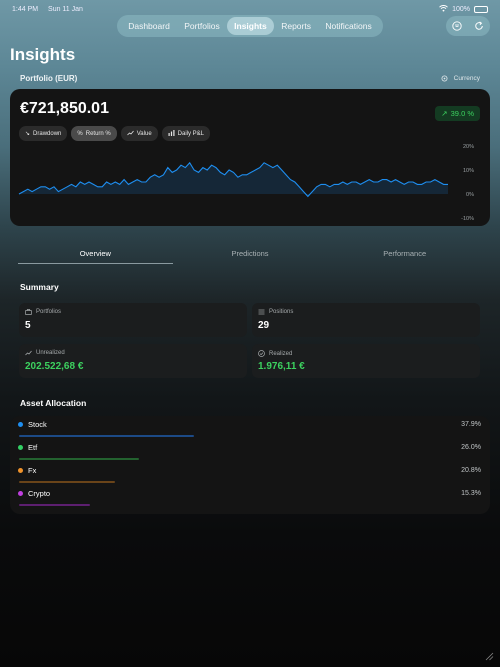  I want to click on tab-predictions: Predictions, so click(250, 253).